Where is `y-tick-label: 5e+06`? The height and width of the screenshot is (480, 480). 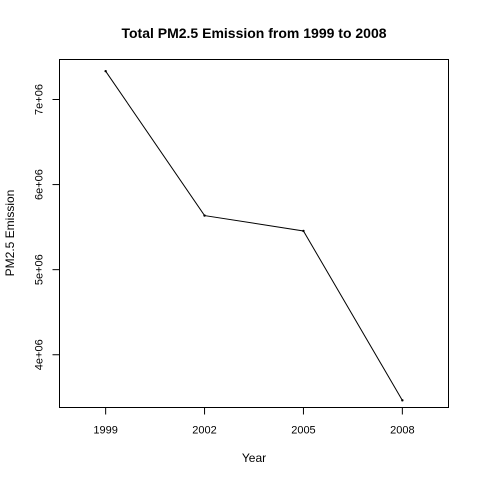
y-tick-label: 5e+06 is located at coordinates (40, 269).